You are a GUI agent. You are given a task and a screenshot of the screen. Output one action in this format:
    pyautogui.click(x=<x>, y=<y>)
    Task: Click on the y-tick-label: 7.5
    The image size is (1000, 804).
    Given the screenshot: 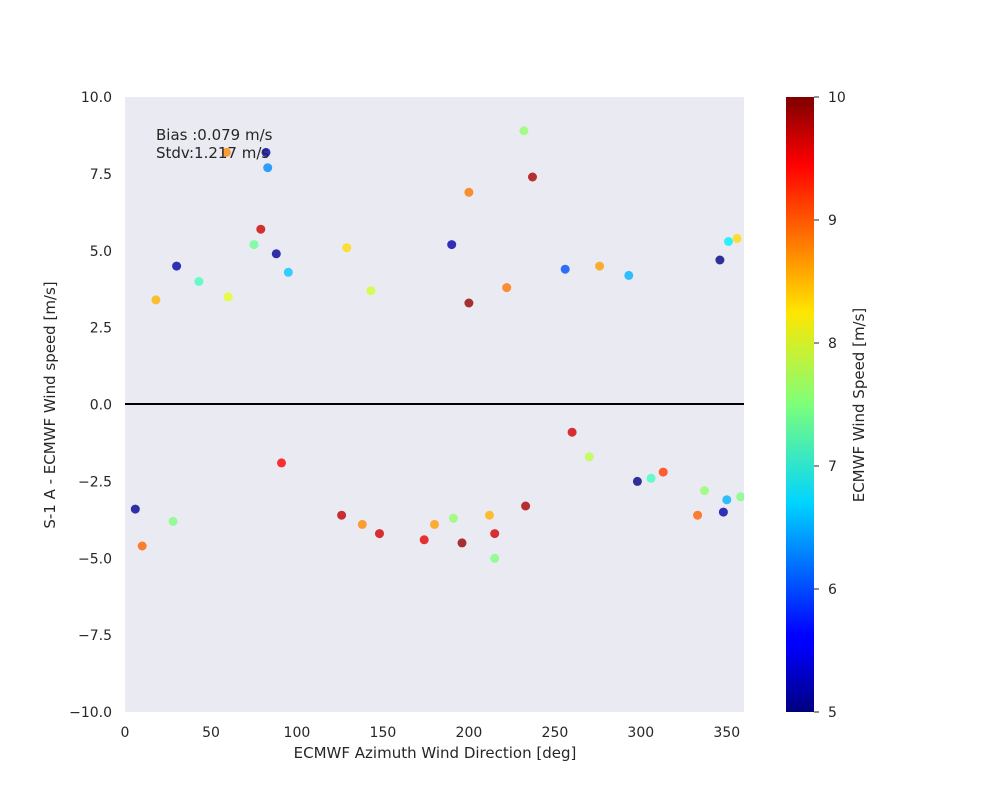 What is the action you would take?
    pyautogui.click(x=101, y=175)
    